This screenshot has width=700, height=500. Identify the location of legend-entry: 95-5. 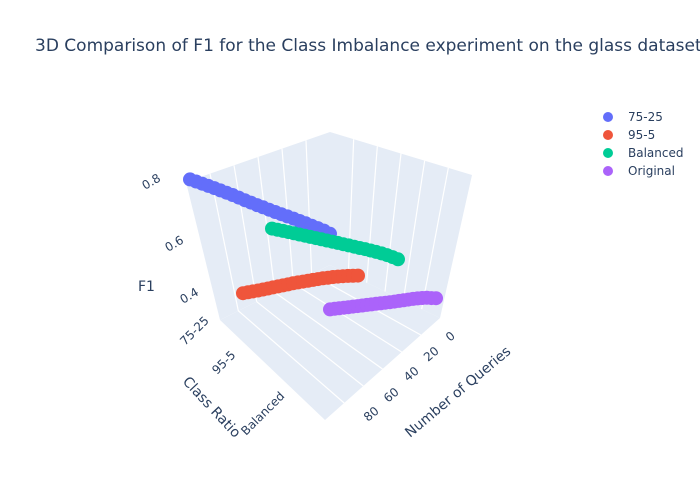
(641, 135).